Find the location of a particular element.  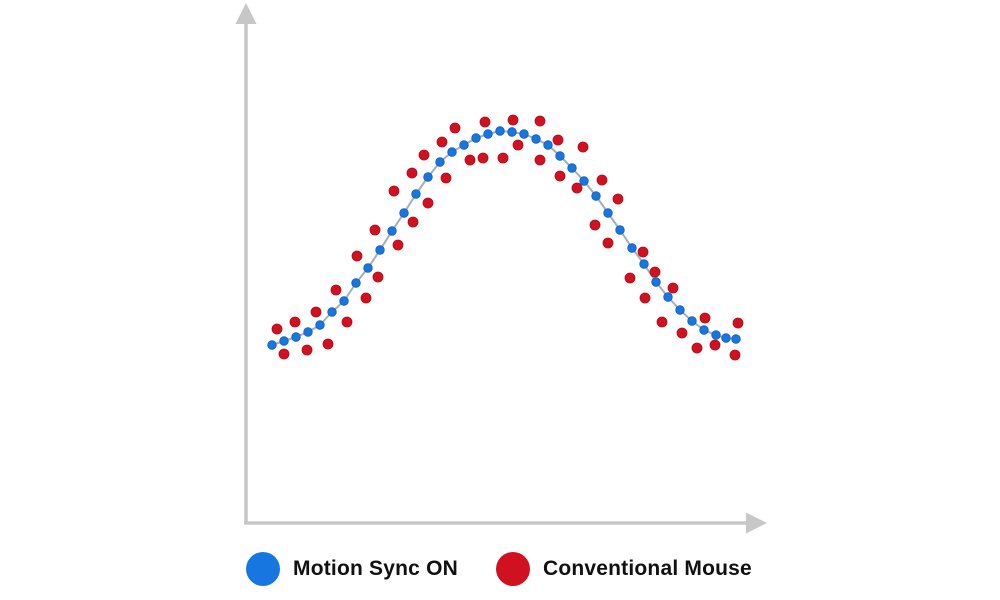

x-axis-arrow-icon is located at coordinates (756, 523).